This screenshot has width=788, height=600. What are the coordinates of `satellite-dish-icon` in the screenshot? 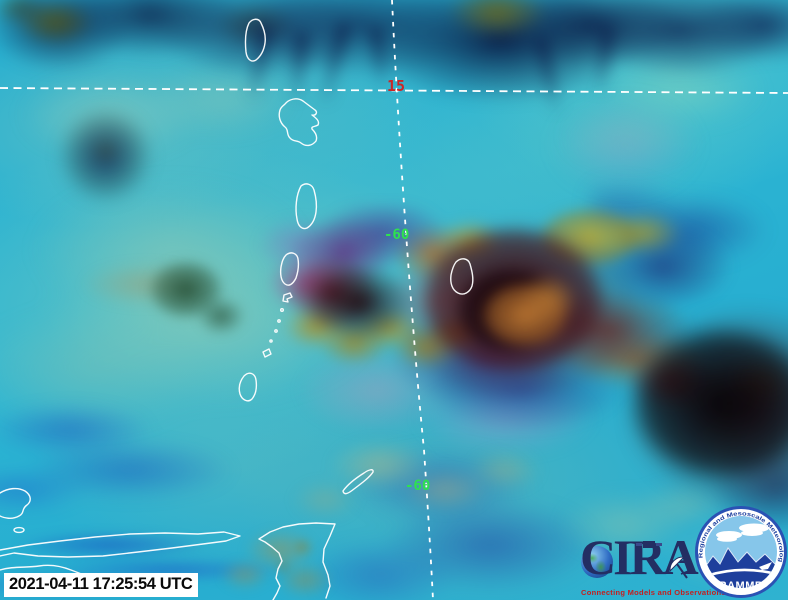 It's located at (680, 567).